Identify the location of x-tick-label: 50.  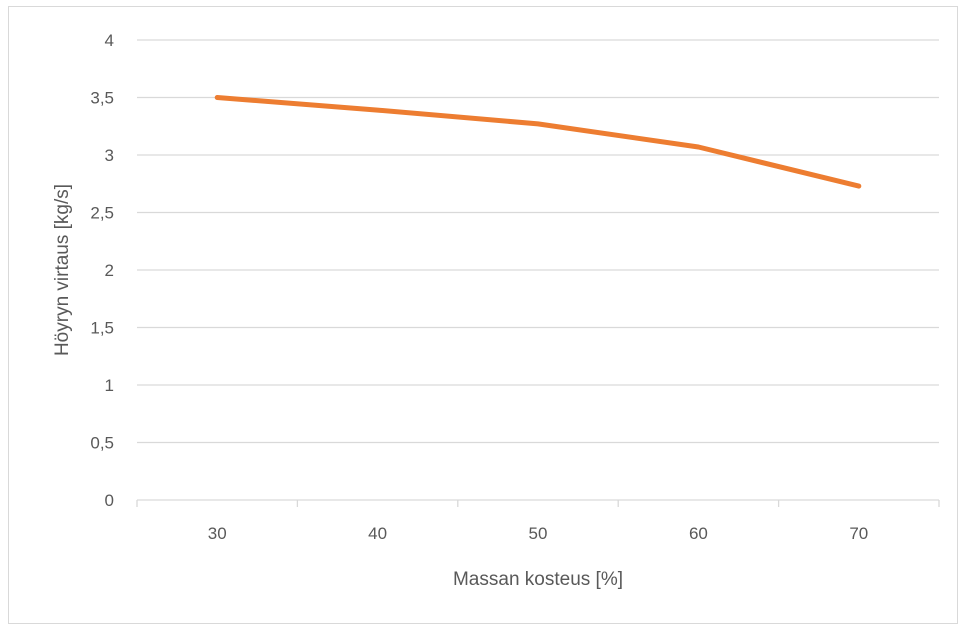
(538, 533).